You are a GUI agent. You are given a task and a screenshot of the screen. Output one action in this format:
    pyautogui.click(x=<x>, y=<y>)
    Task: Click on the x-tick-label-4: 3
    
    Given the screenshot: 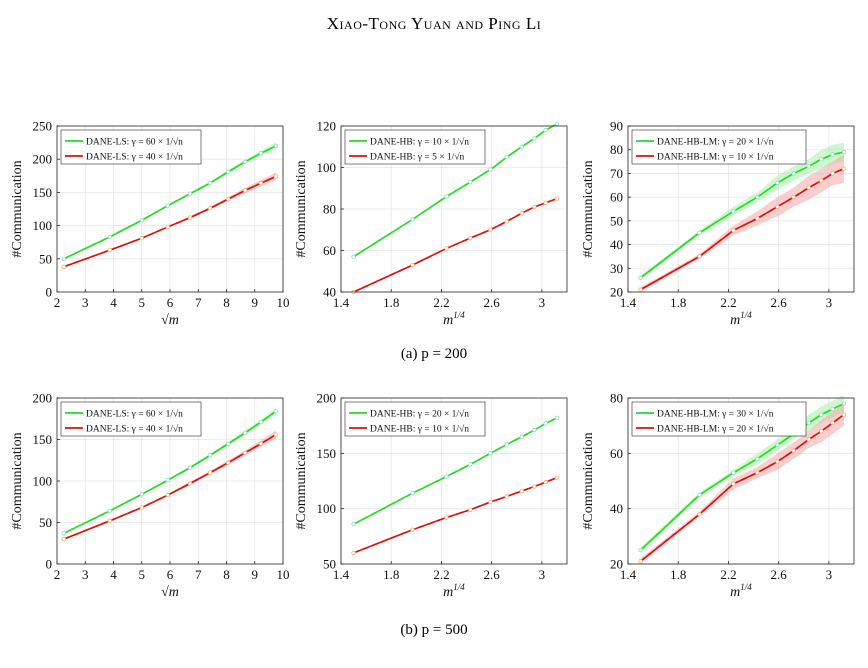 What is the action you would take?
    pyautogui.click(x=542, y=574)
    